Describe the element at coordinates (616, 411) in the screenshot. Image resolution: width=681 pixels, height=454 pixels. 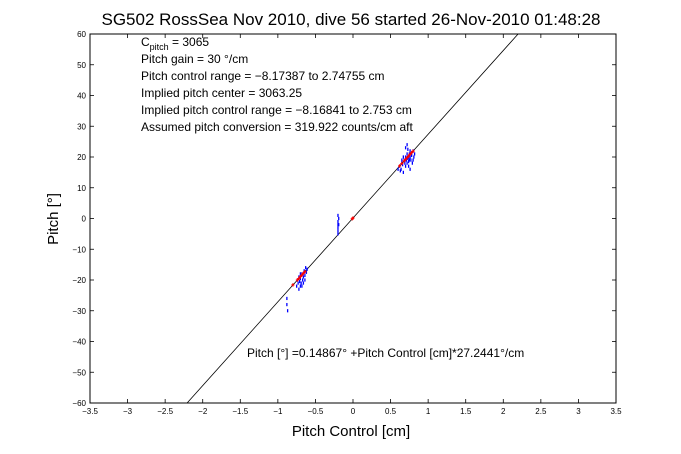
I see `x-tick-label: 3.5` at that location.